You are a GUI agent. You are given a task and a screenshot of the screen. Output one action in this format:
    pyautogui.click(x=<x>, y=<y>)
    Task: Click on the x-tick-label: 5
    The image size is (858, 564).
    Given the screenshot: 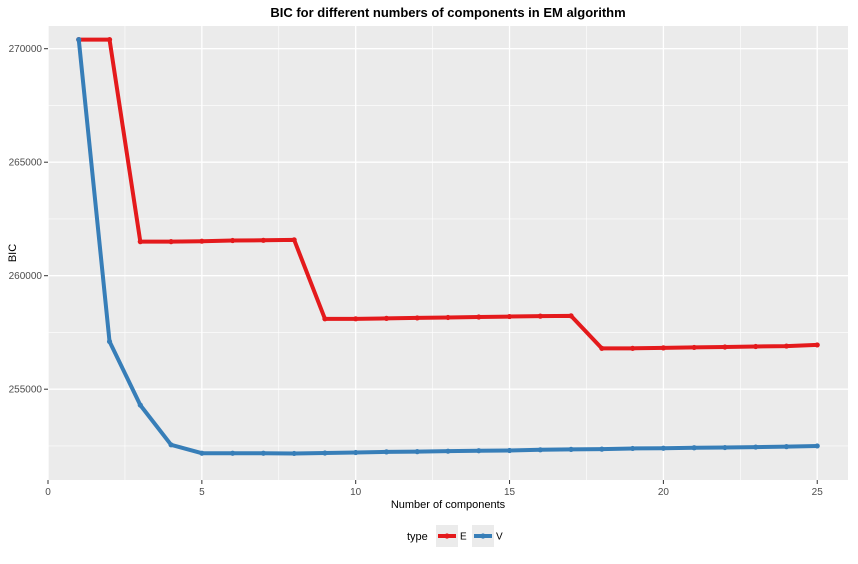 What is the action you would take?
    pyautogui.click(x=202, y=492)
    